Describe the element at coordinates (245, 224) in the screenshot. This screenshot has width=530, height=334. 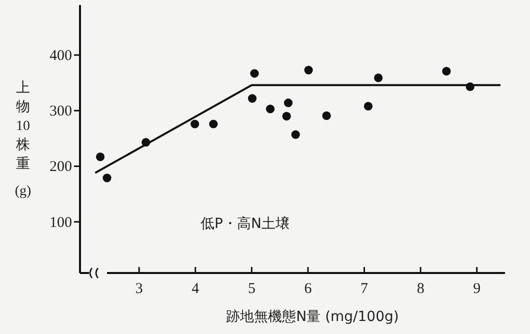
I see `annotation: 低P・高N土壌` at that location.